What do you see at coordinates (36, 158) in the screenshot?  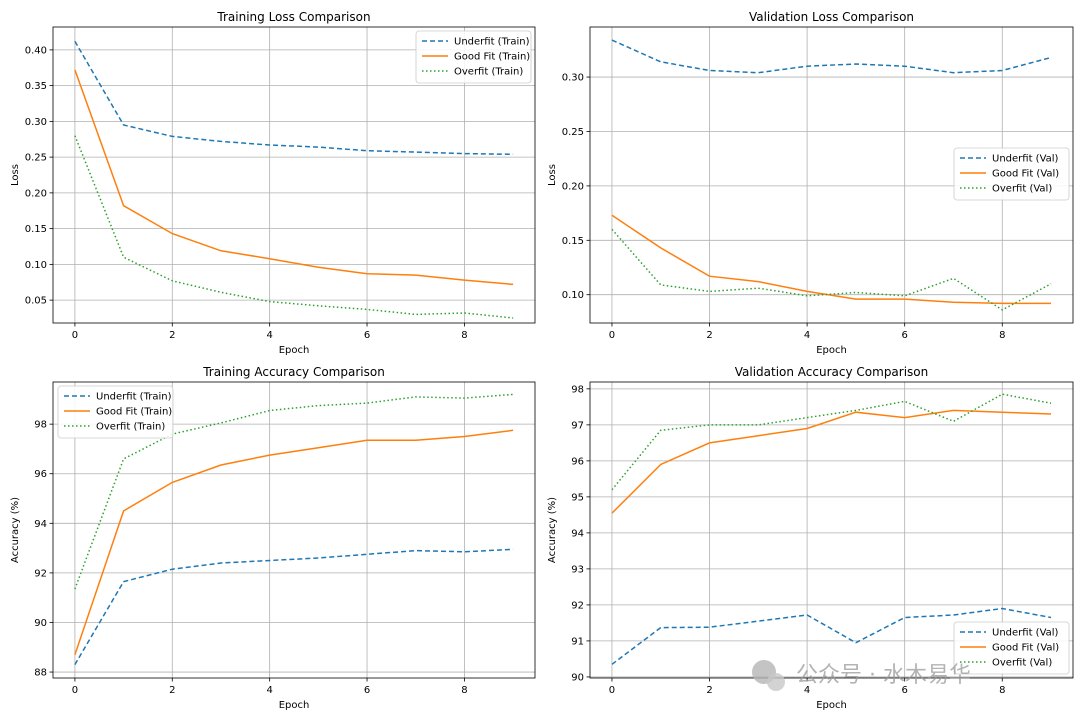 I see `y-tick-label: 0.25` at bounding box center [36, 158].